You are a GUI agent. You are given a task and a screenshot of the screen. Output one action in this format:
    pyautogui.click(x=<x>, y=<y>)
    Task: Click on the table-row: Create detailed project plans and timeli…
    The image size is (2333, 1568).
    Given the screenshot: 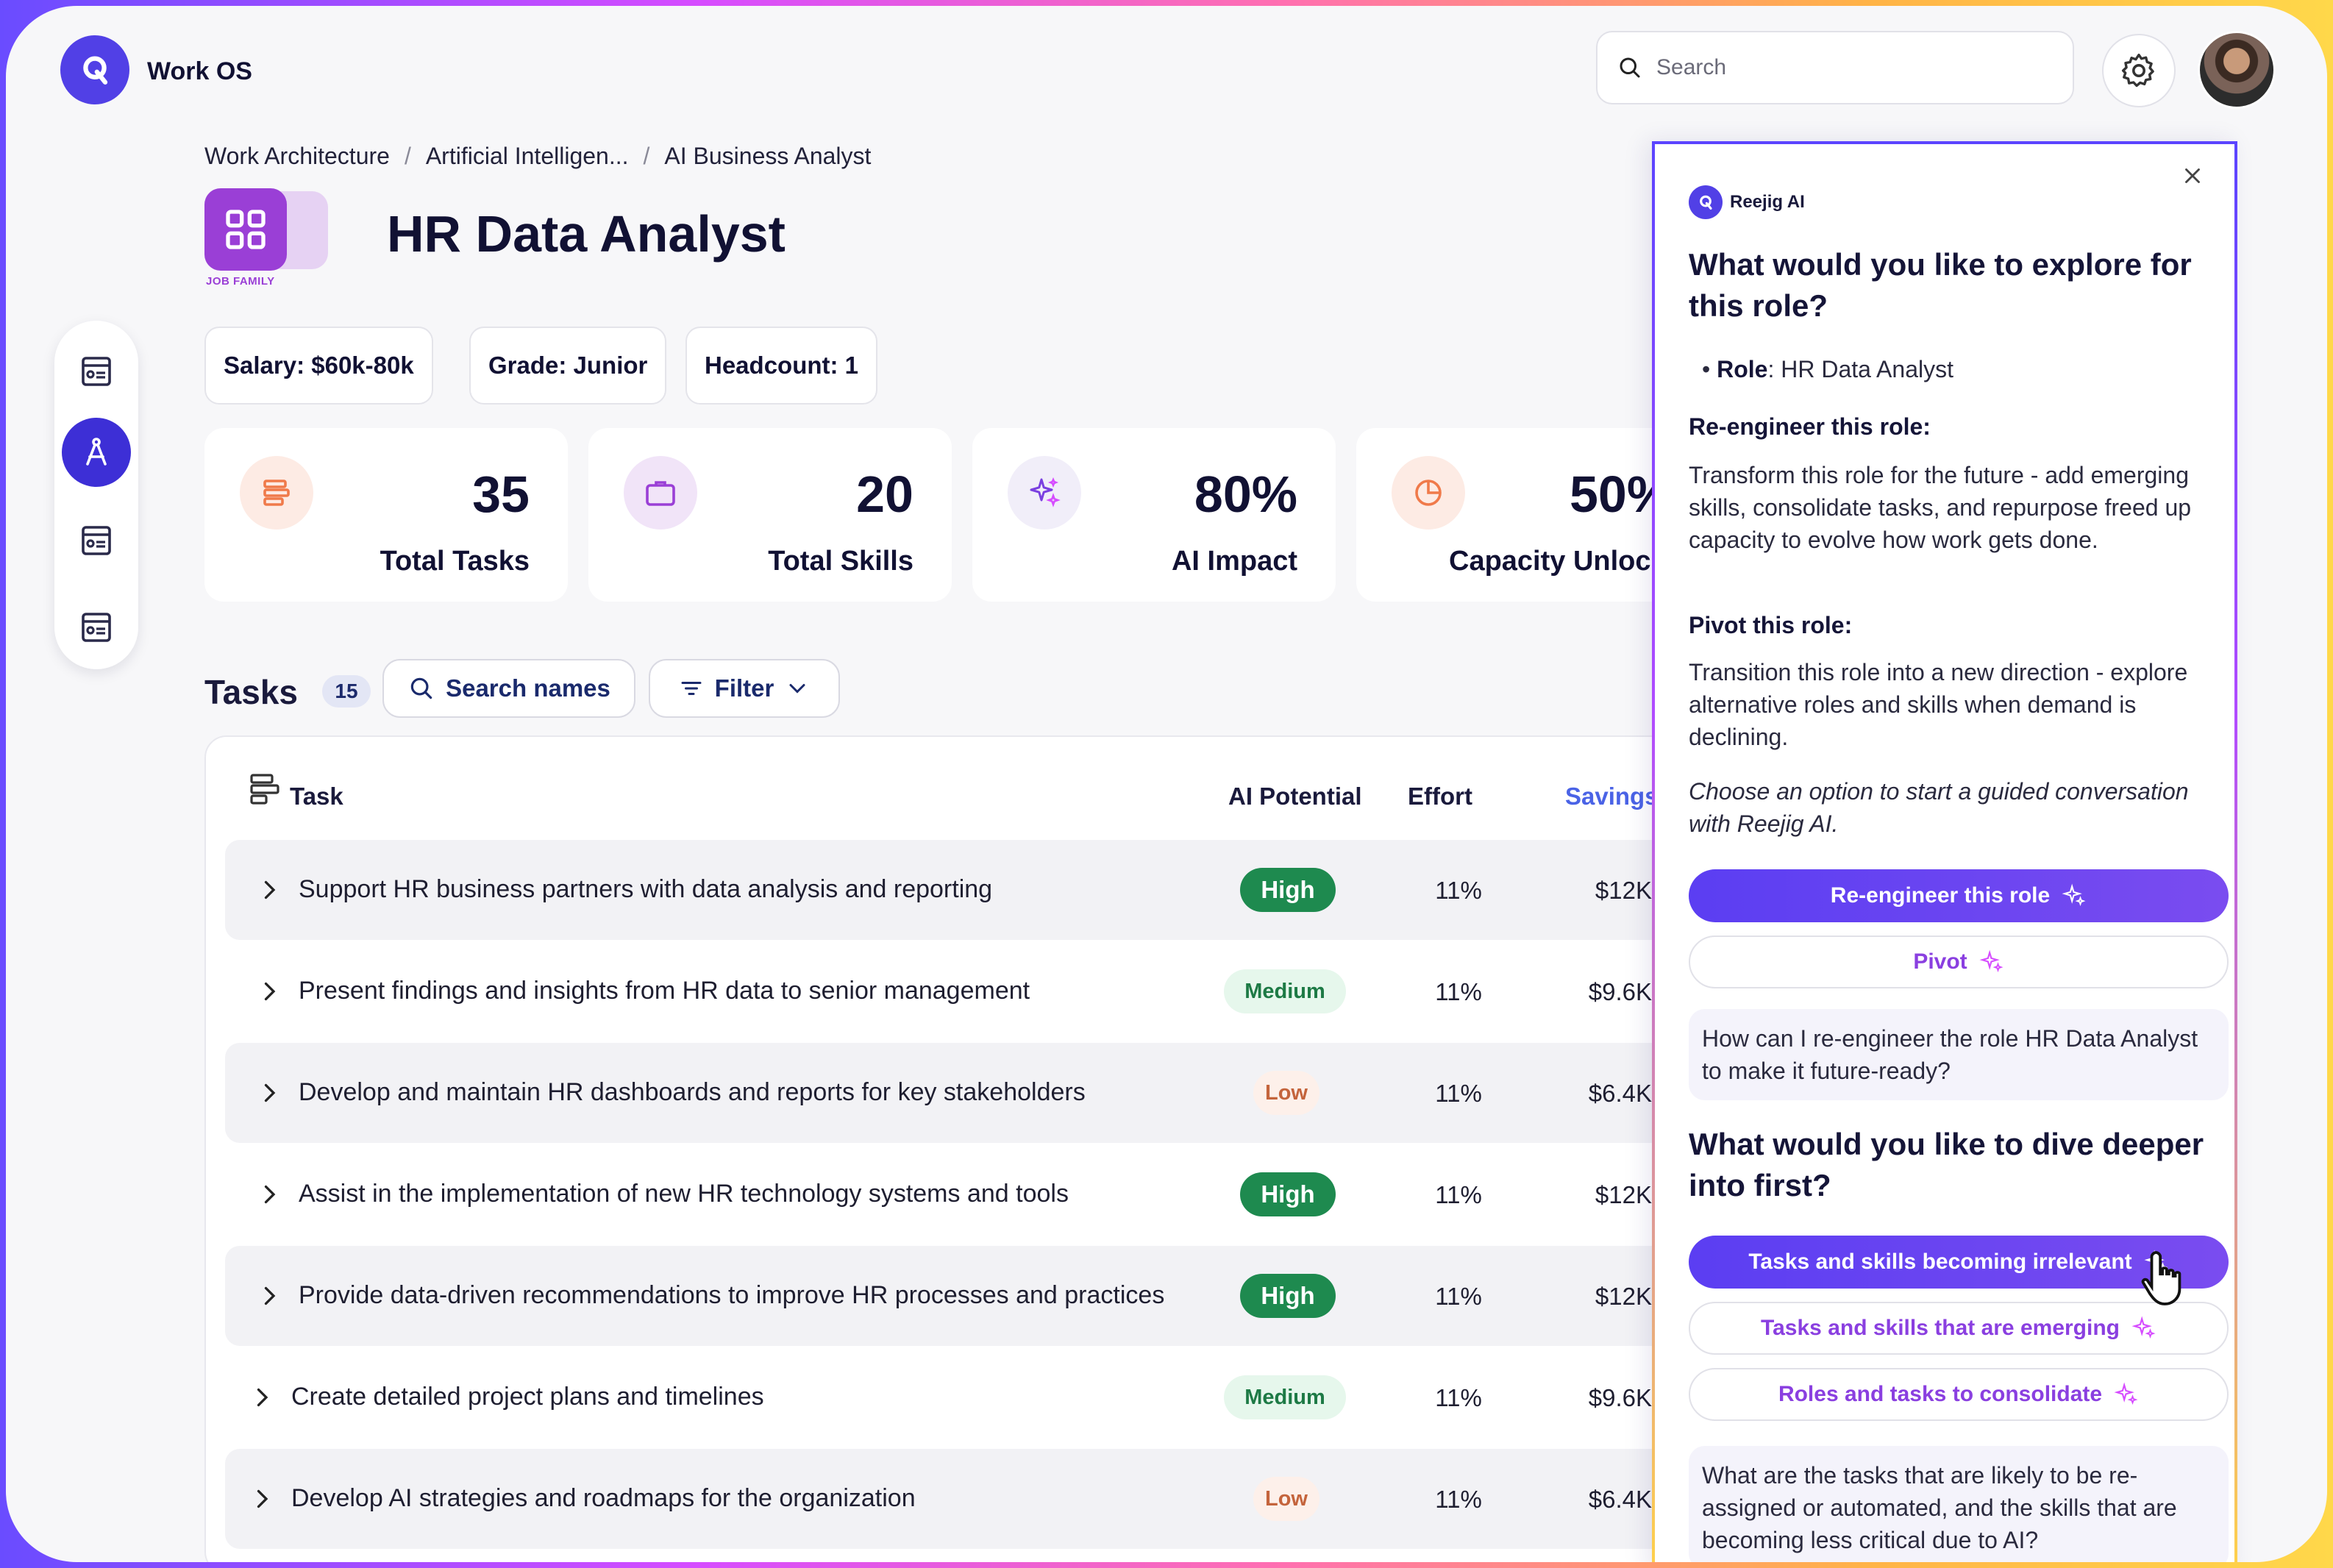 What is the action you would take?
    pyautogui.click(x=950, y=1397)
    